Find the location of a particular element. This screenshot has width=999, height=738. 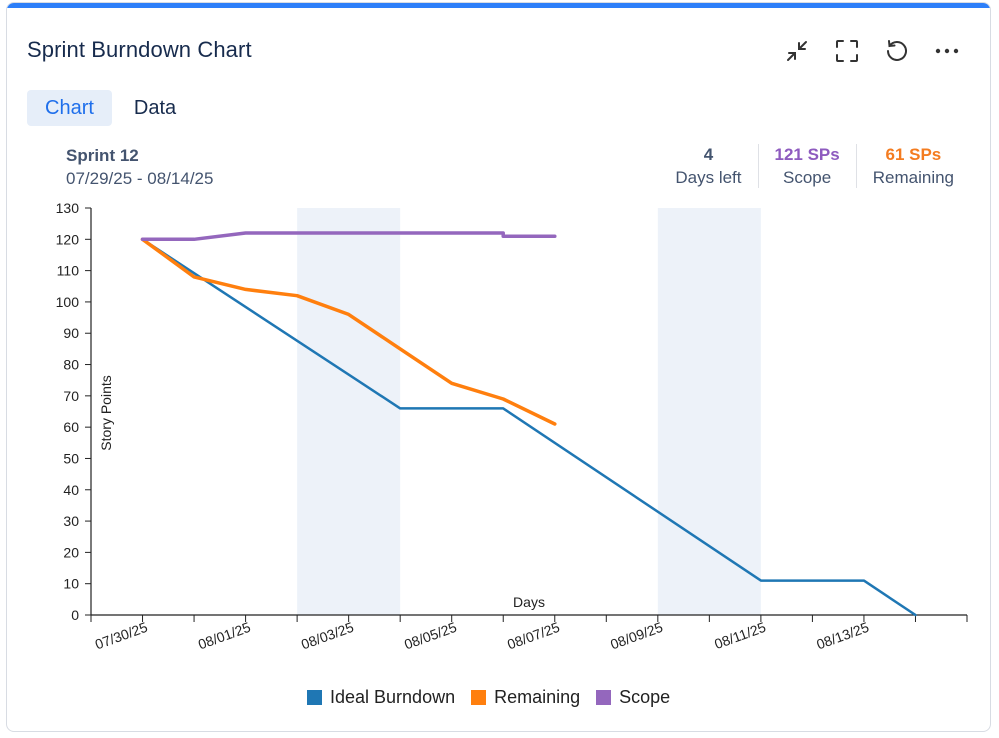

sprint-info: Sprint 12 07/29/25 - 08/14/25 is located at coordinates (139, 167).